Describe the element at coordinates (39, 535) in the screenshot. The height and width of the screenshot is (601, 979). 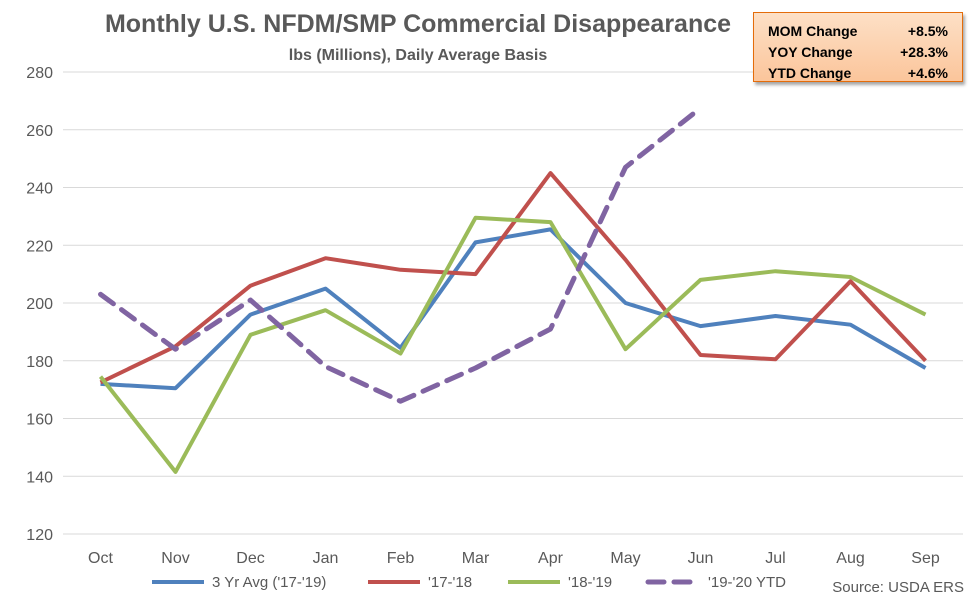
I see `y-tick-label: 120` at that location.